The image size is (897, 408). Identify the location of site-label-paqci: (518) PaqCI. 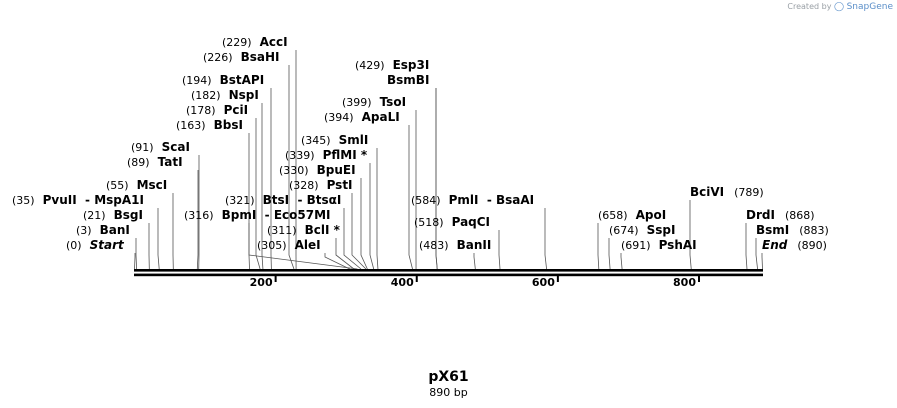
(452, 222).